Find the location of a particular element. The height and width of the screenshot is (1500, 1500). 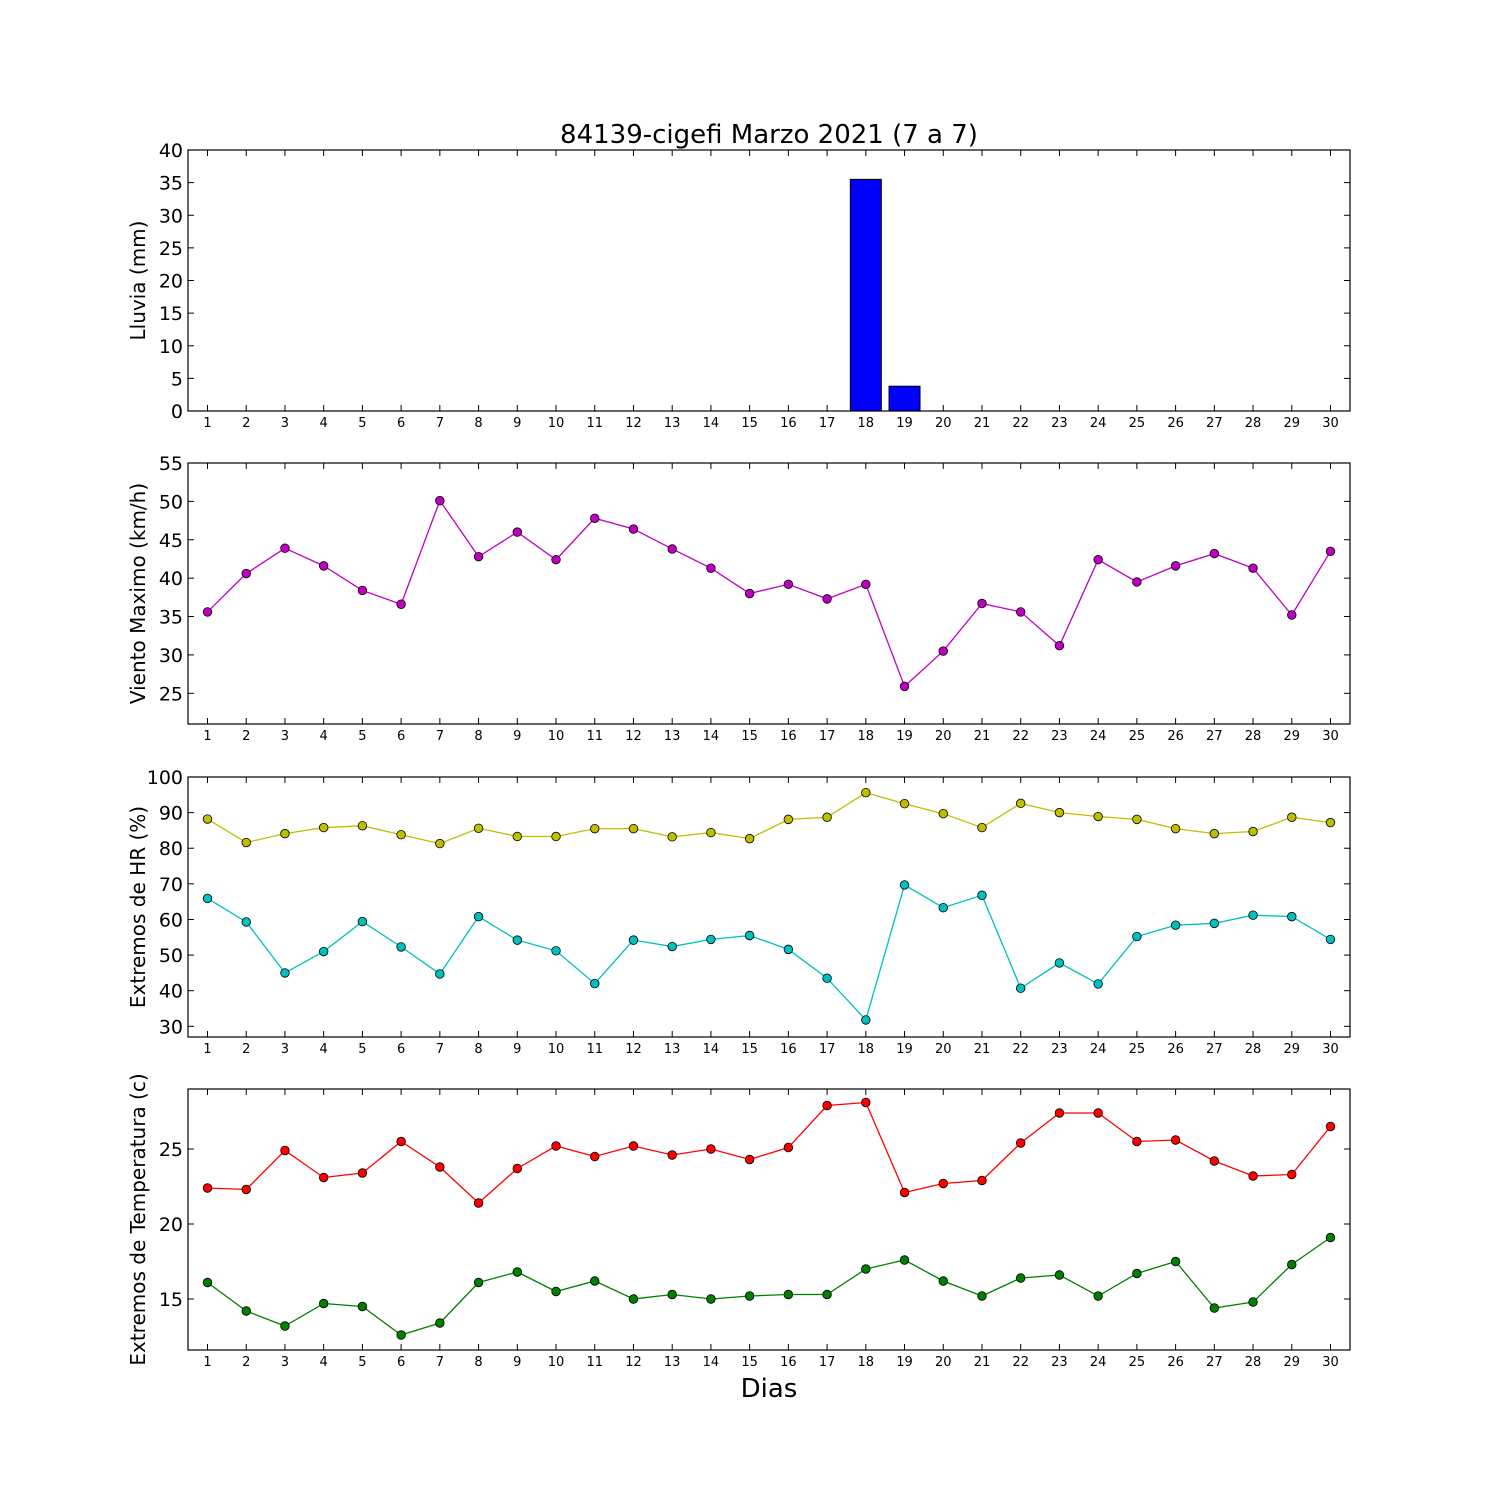

x-tick-label: 30 is located at coordinates (1330, 423).